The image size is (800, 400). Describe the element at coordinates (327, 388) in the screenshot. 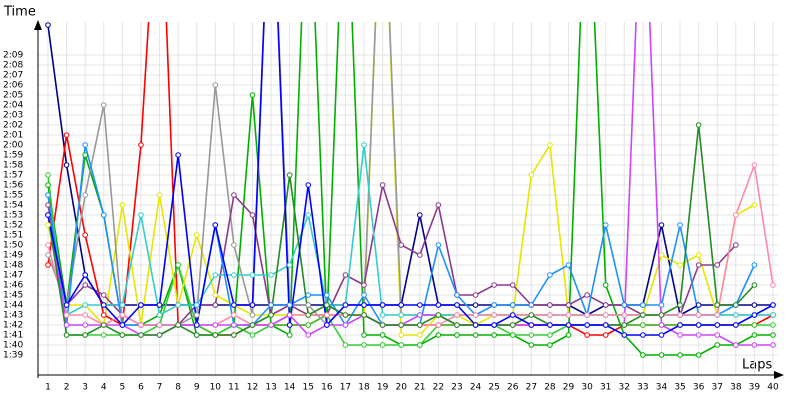

I see `x-tick-label: 16` at that location.